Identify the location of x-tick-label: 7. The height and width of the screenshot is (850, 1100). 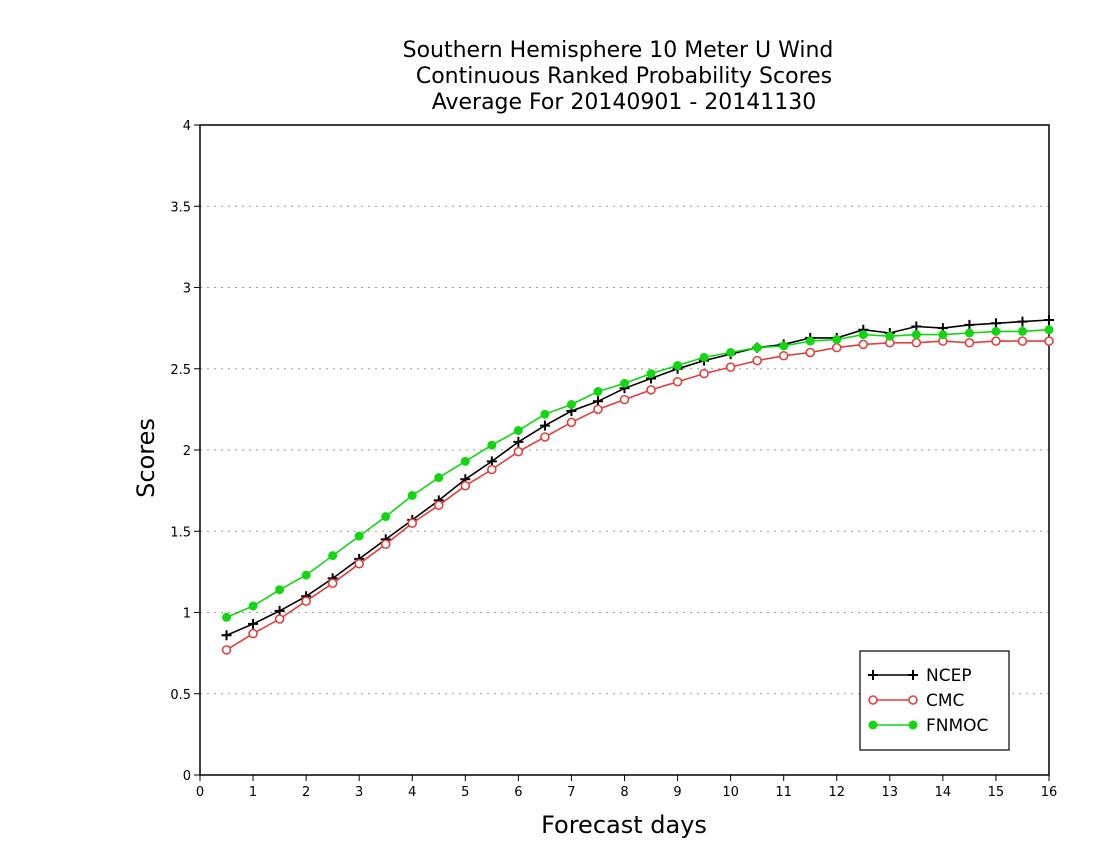
(571, 792).